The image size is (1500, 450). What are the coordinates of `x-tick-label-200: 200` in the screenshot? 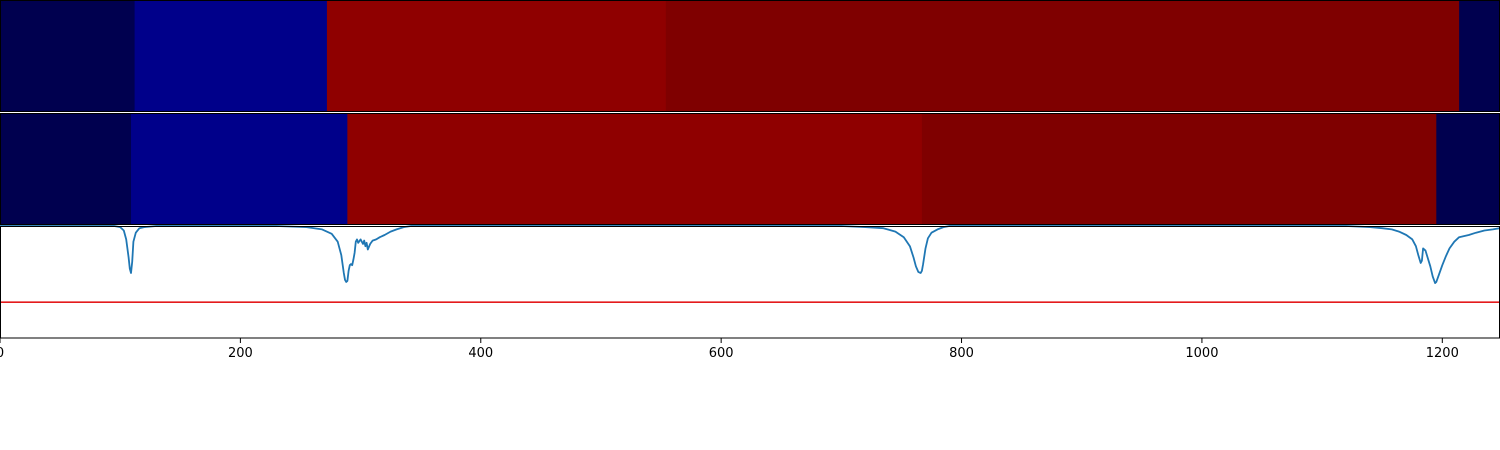 It's located at (240, 353).